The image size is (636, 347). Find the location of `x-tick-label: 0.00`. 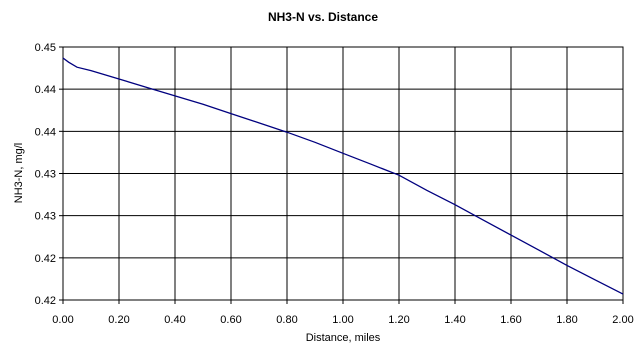

x-tick-label: 0.00 is located at coordinates (62, 320).